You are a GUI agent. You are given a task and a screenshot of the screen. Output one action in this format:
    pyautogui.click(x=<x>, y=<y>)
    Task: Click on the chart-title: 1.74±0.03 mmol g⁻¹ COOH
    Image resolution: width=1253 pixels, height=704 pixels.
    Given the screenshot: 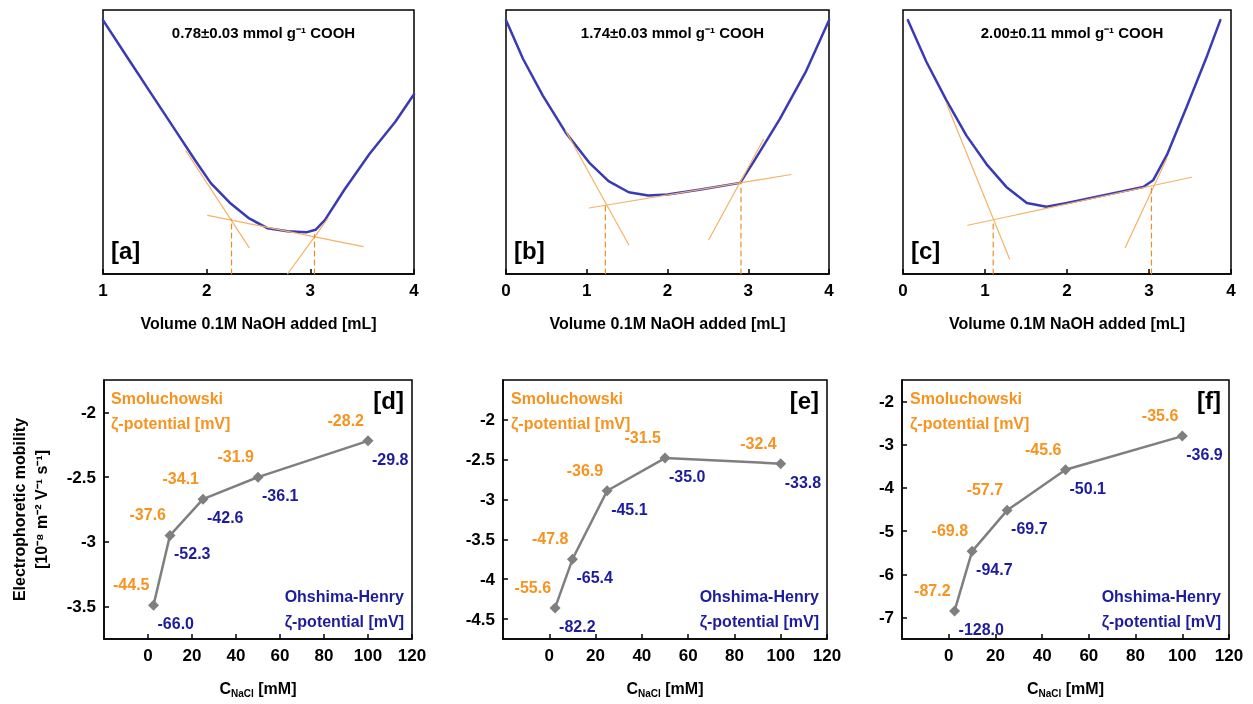 What is the action you would take?
    pyautogui.click(x=672, y=32)
    